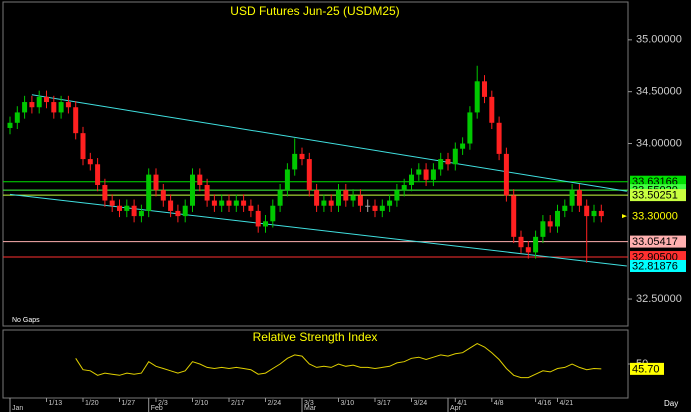 The height and width of the screenshot is (412, 691). What do you see at coordinates (163, 403) in the screenshot?
I see `x-tick-label: 2/3` at bounding box center [163, 403].